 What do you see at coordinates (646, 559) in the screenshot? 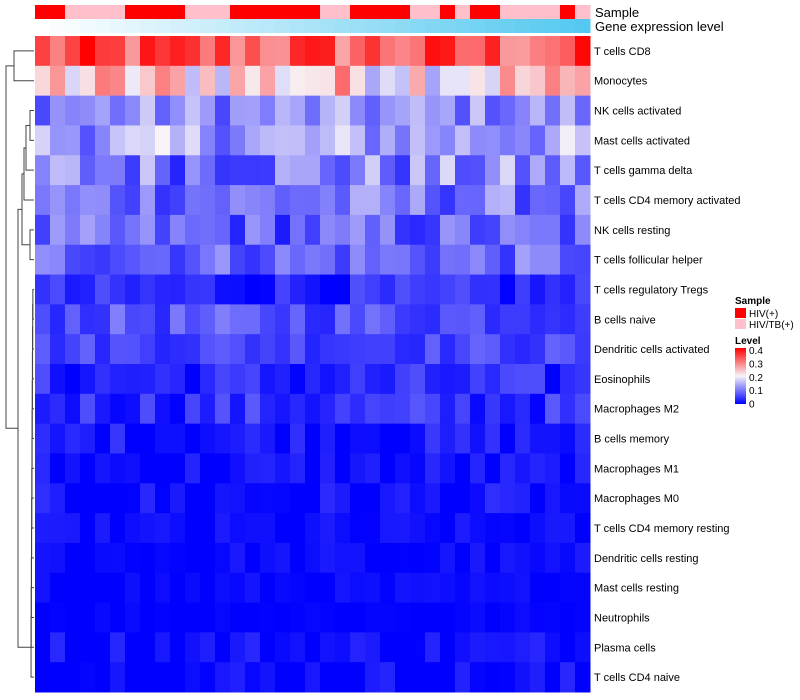
I see `row-label: Dendritic cells resting` at bounding box center [646, 559].